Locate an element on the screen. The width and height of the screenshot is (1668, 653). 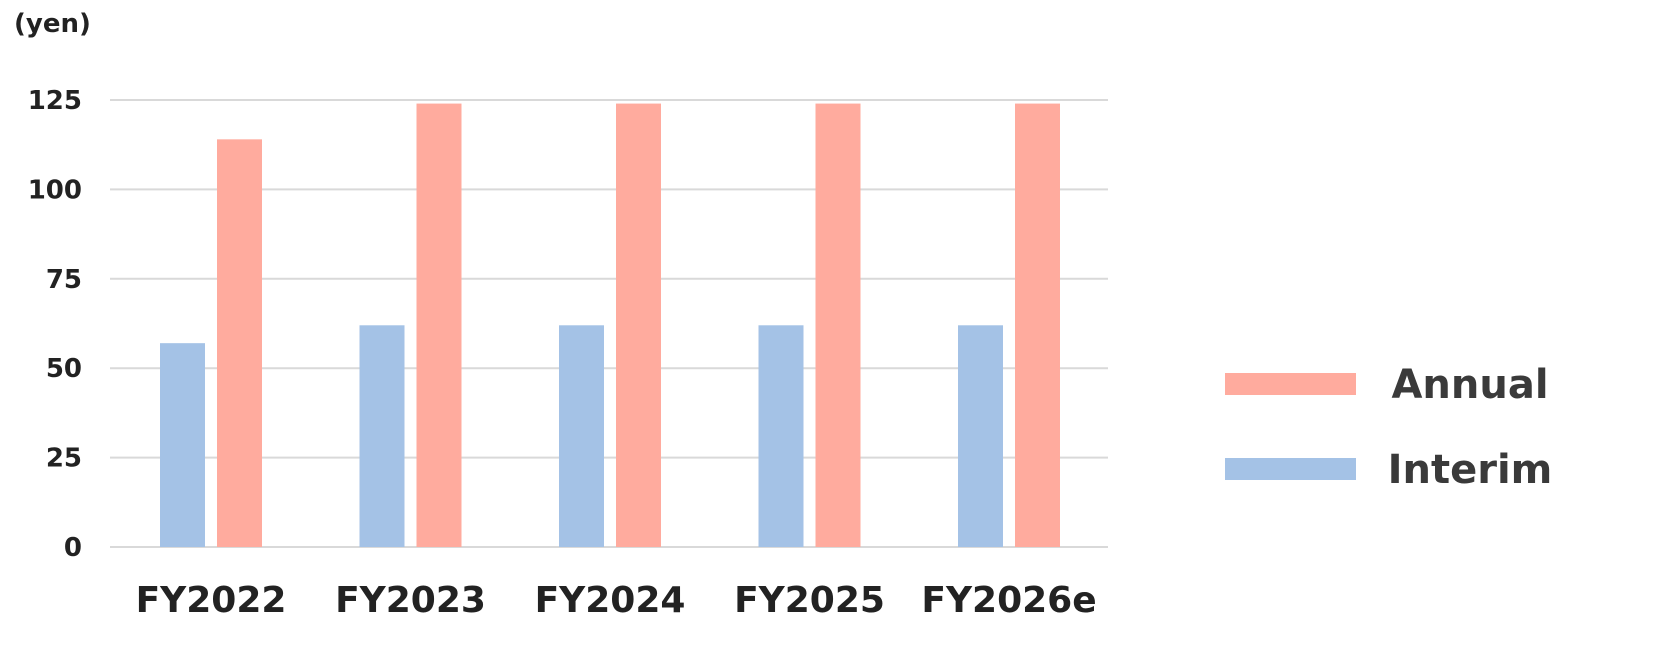
bar-annual-fy2023 is located at coordinates (439, 325).